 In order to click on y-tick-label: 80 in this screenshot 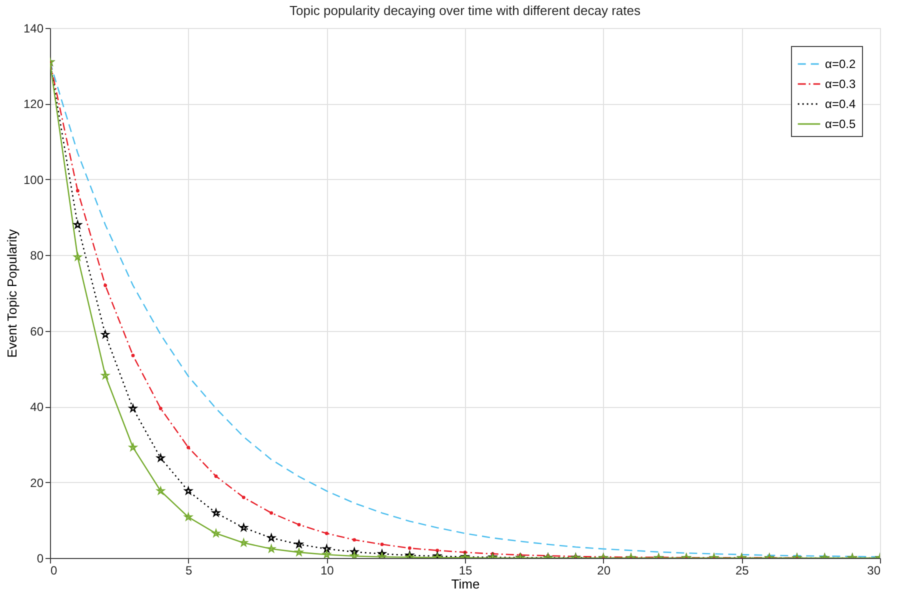, I will do `click(37, 255)`.